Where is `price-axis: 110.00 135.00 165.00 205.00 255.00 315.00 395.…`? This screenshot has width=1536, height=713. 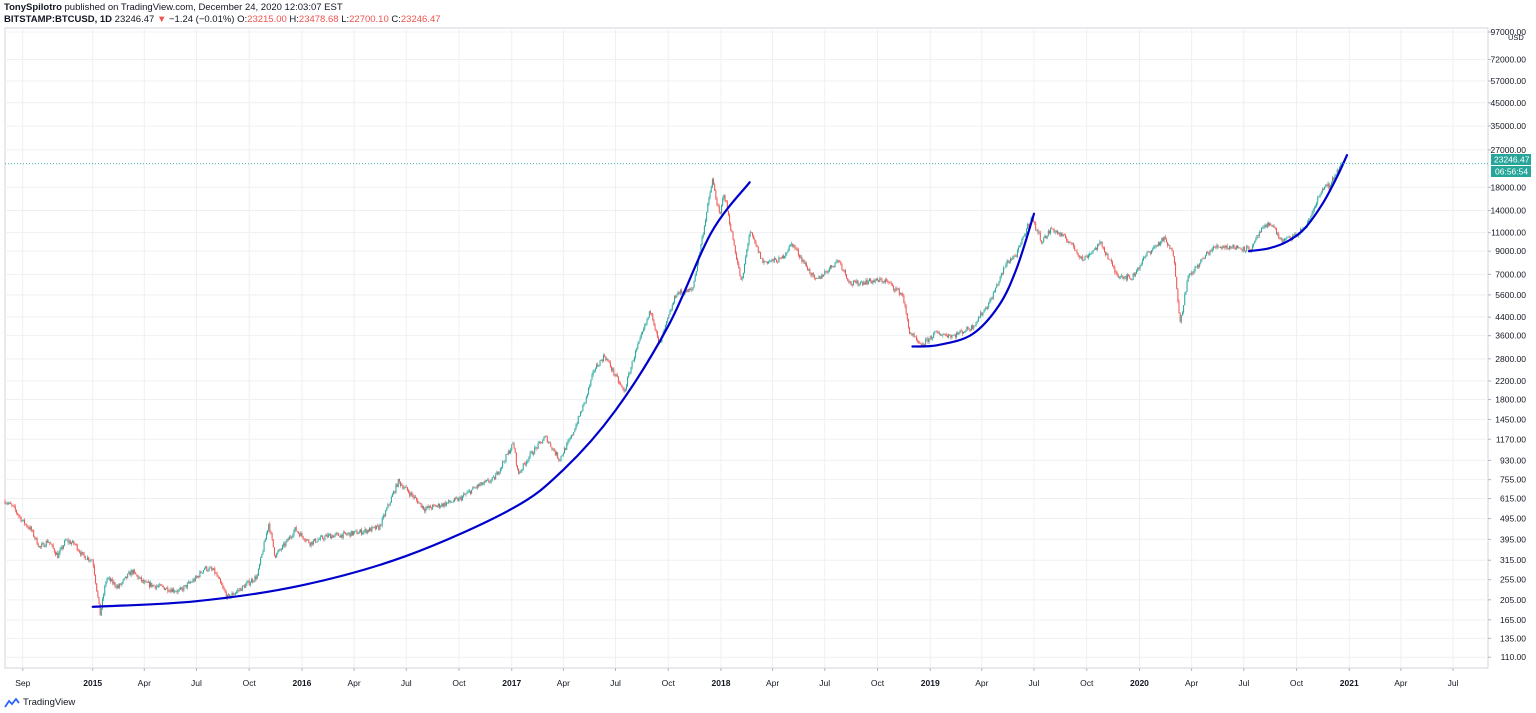
price-axis: 110.00 135.00 165.00 205.00 255.00 315.00 395.… is located at coordinates (1507, 344).